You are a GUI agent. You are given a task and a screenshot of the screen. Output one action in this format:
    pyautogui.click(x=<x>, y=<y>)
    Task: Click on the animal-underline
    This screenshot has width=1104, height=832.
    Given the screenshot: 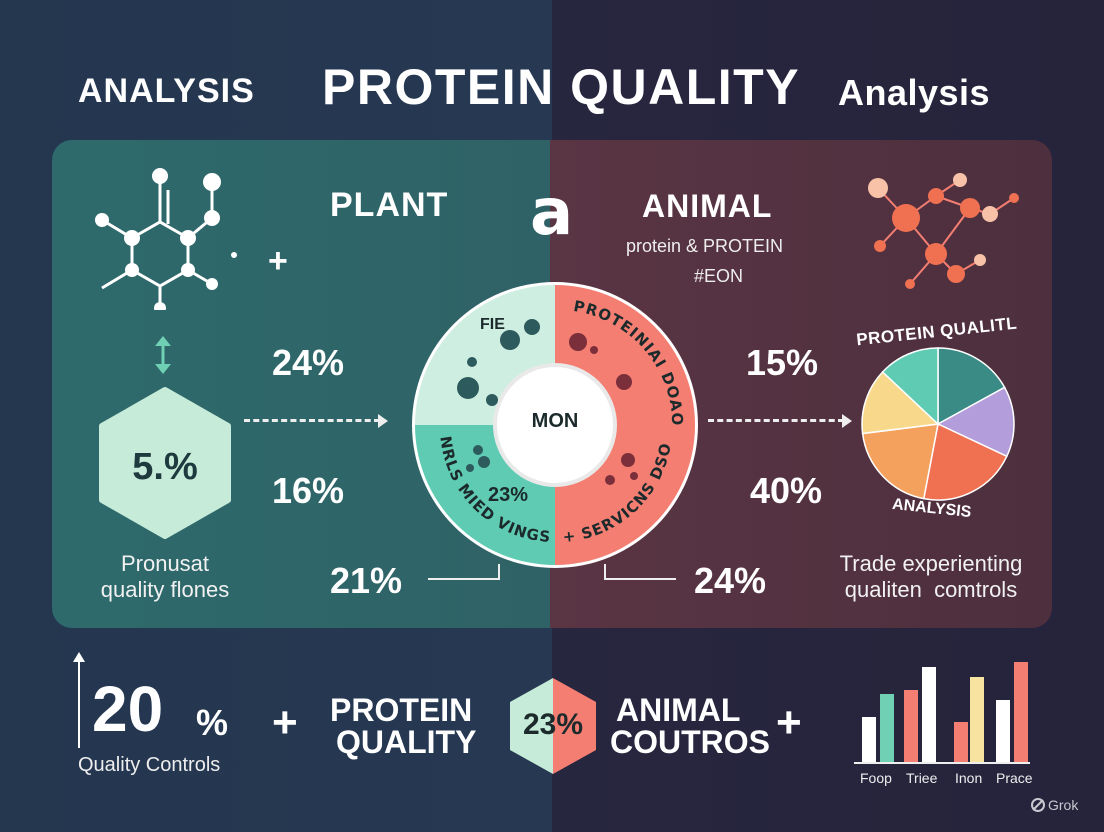 What is the action you would take?
    pyautogui.click(x=640, y=579)
    